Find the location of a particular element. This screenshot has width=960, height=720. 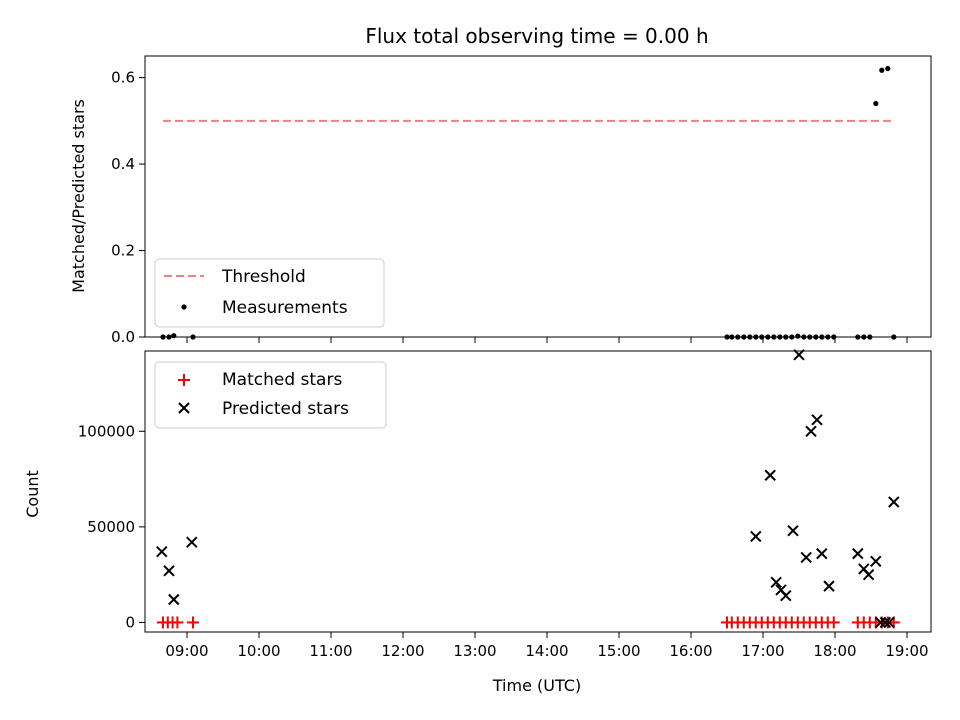

top-y-axis-label: Matched/Predicted stars is located at coordinates (78, 196).